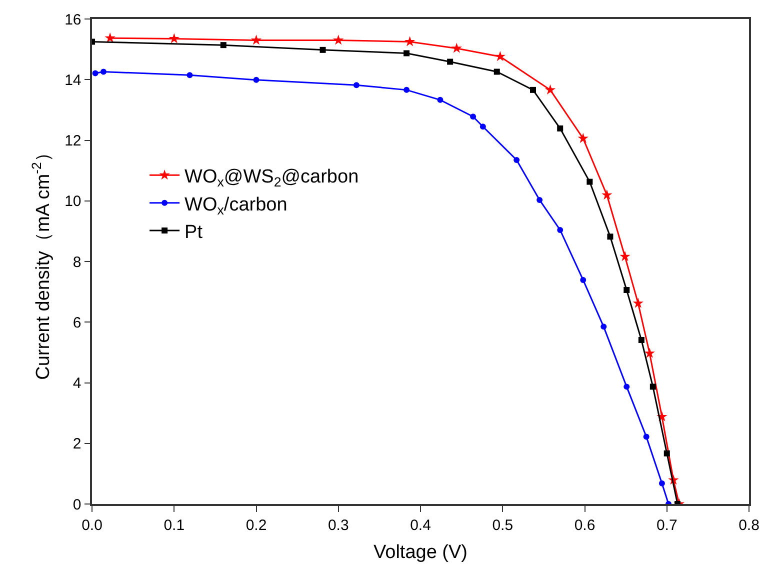 The height and width of the screenshot is (583, 763). What do you see at coordinates (749, 525) in the screenshot?
I see `x-tick-label: 0.8` at bounding box center [749, 525].